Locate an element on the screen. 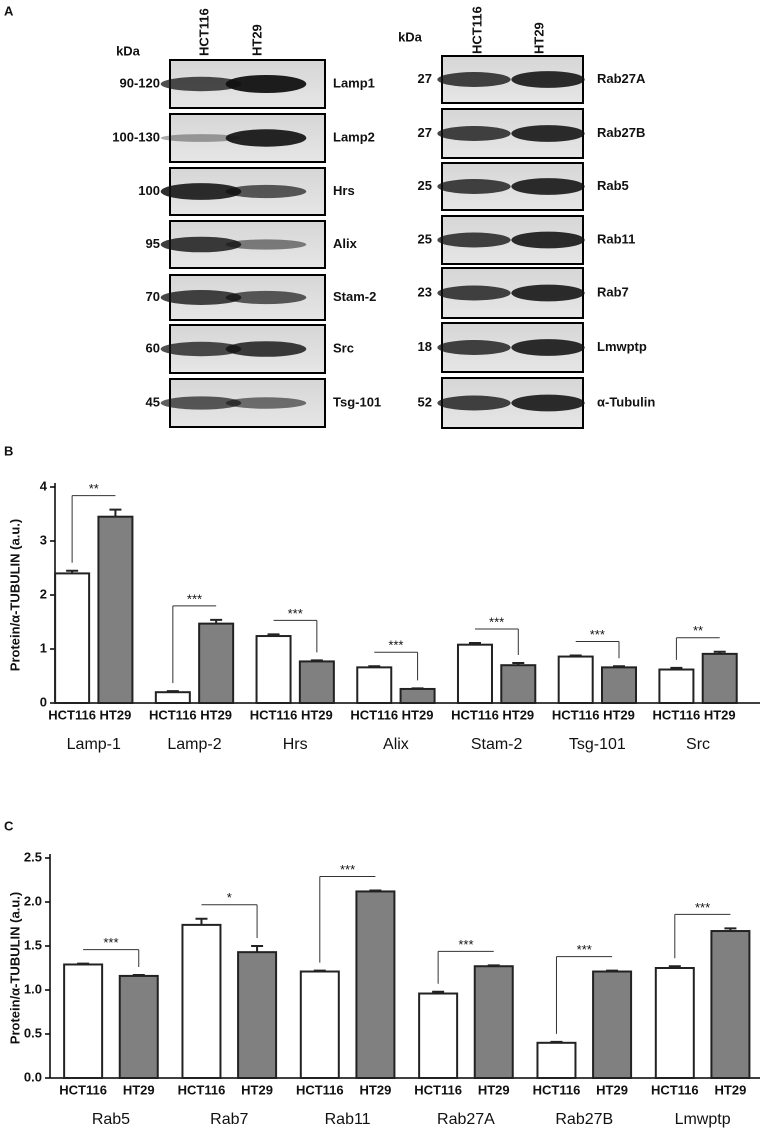 This screenshot has height=1137, width=772. kda-value: 60 is located at coordinates (153, 347).